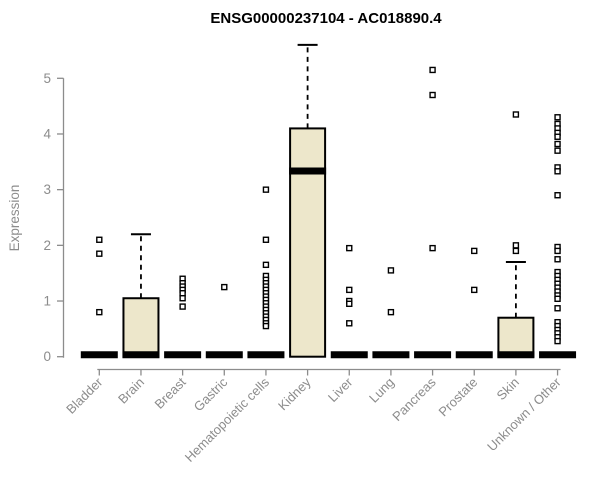 The width and height of the screenshot is (600, 500). I want to click on x-category-label: Brain, so click(131, 391).